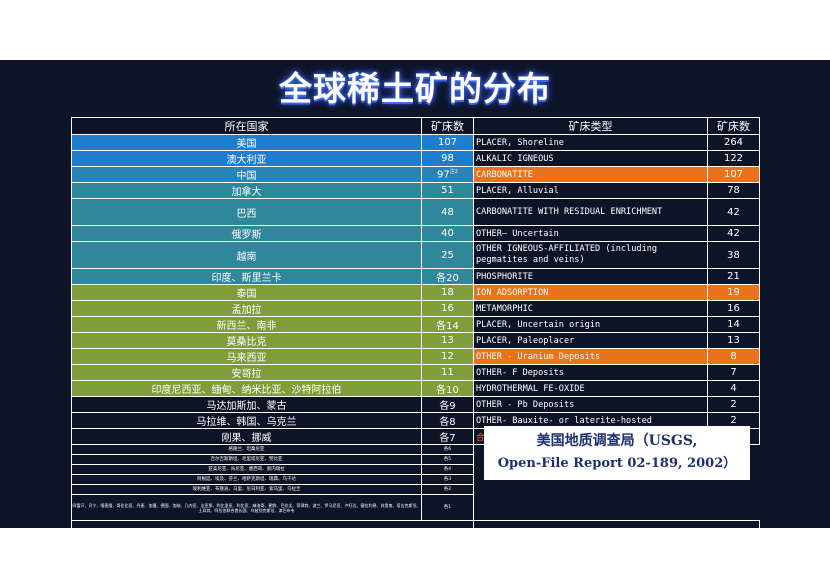  Describe the element at coordinates (447, 479) in the screenshot. I see `count-cell: 各3` at that location.